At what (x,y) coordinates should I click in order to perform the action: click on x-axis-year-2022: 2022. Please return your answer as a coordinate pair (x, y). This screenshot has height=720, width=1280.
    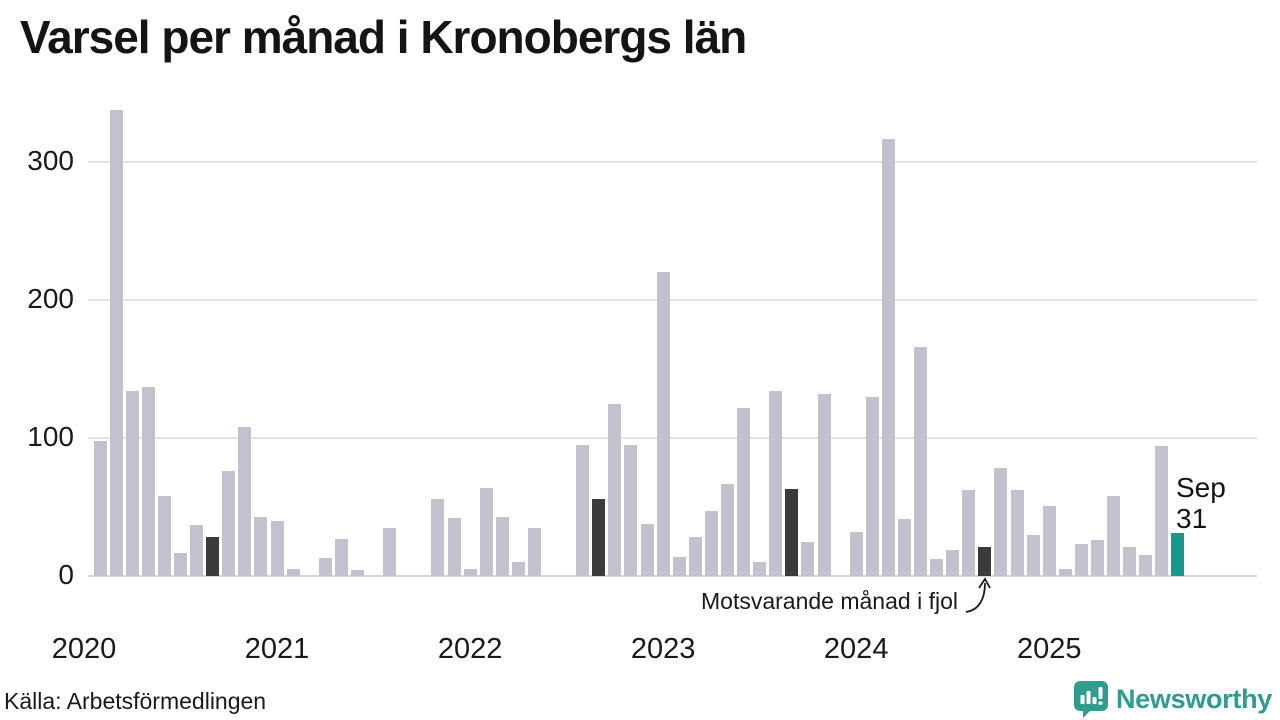
    Looking at the image, I should click on (470, 649).